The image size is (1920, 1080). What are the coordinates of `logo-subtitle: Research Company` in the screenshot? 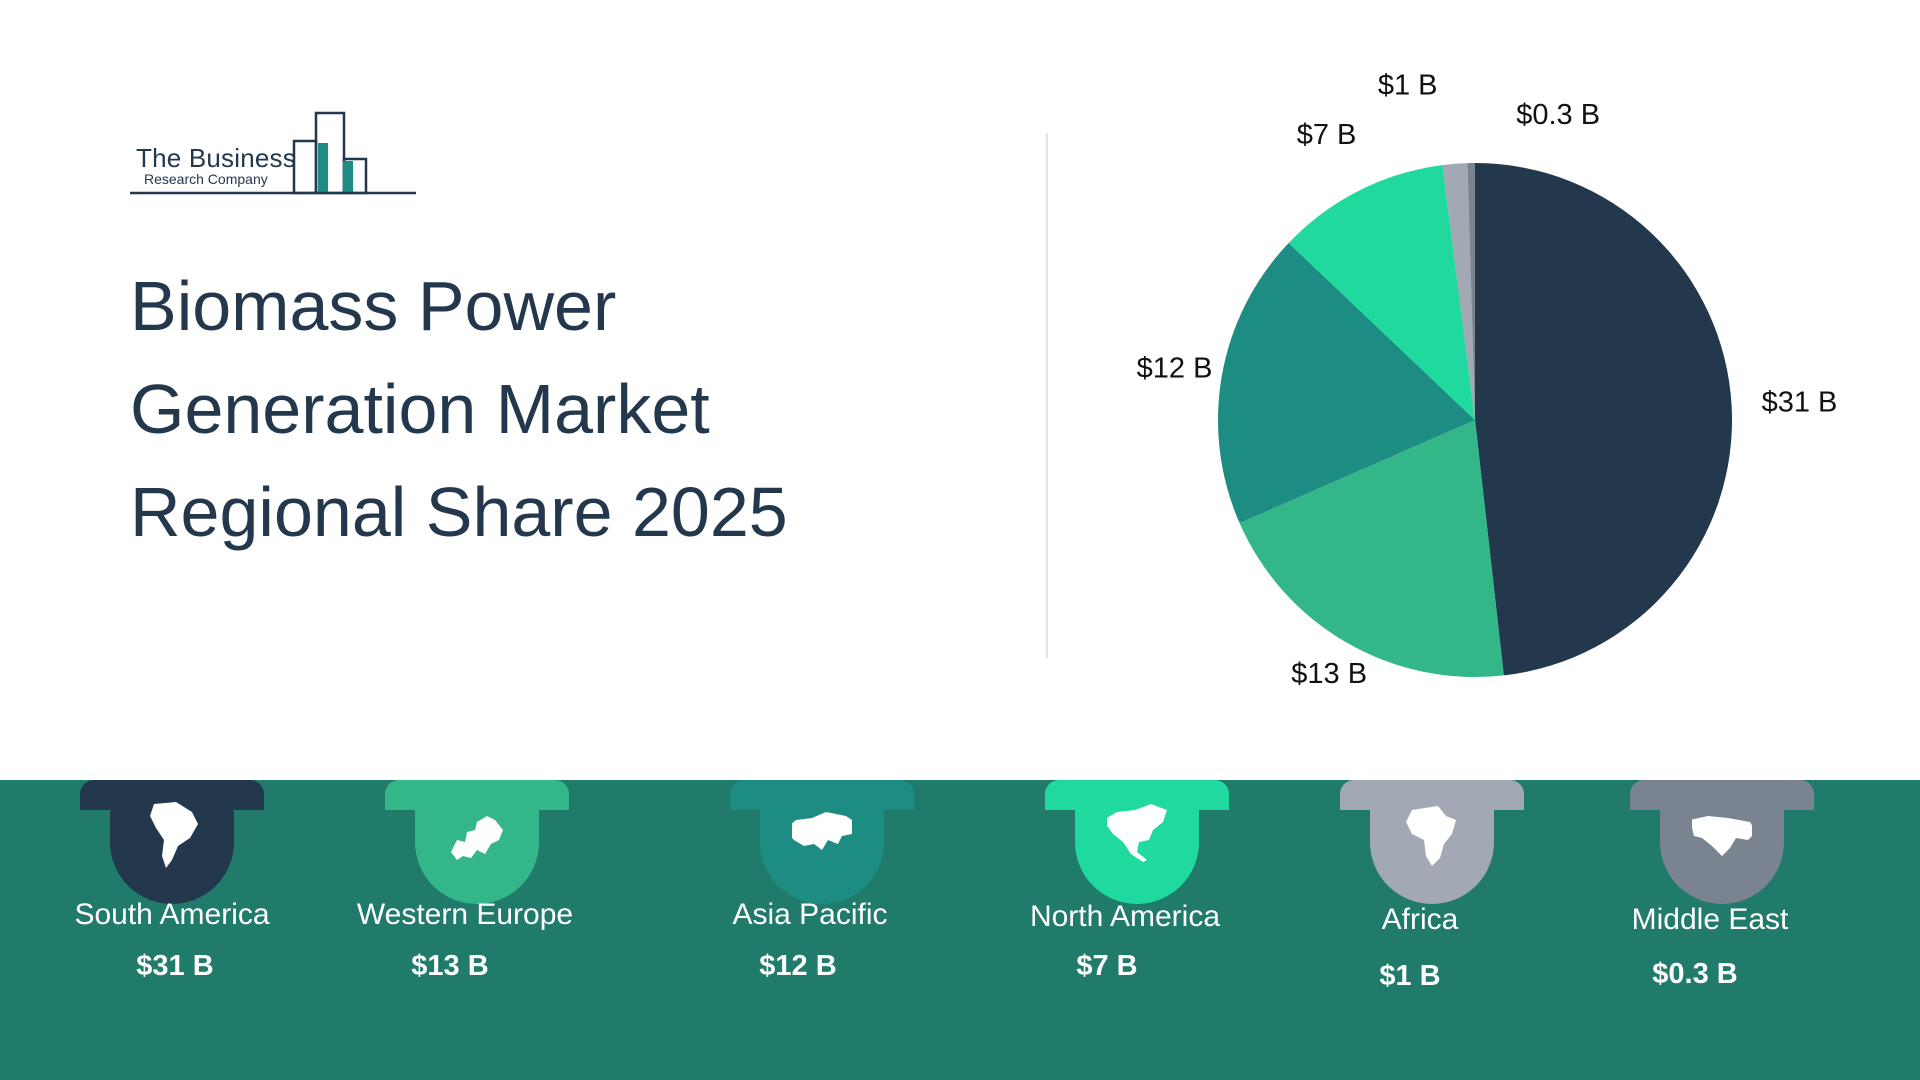 It's located at (206, 179).